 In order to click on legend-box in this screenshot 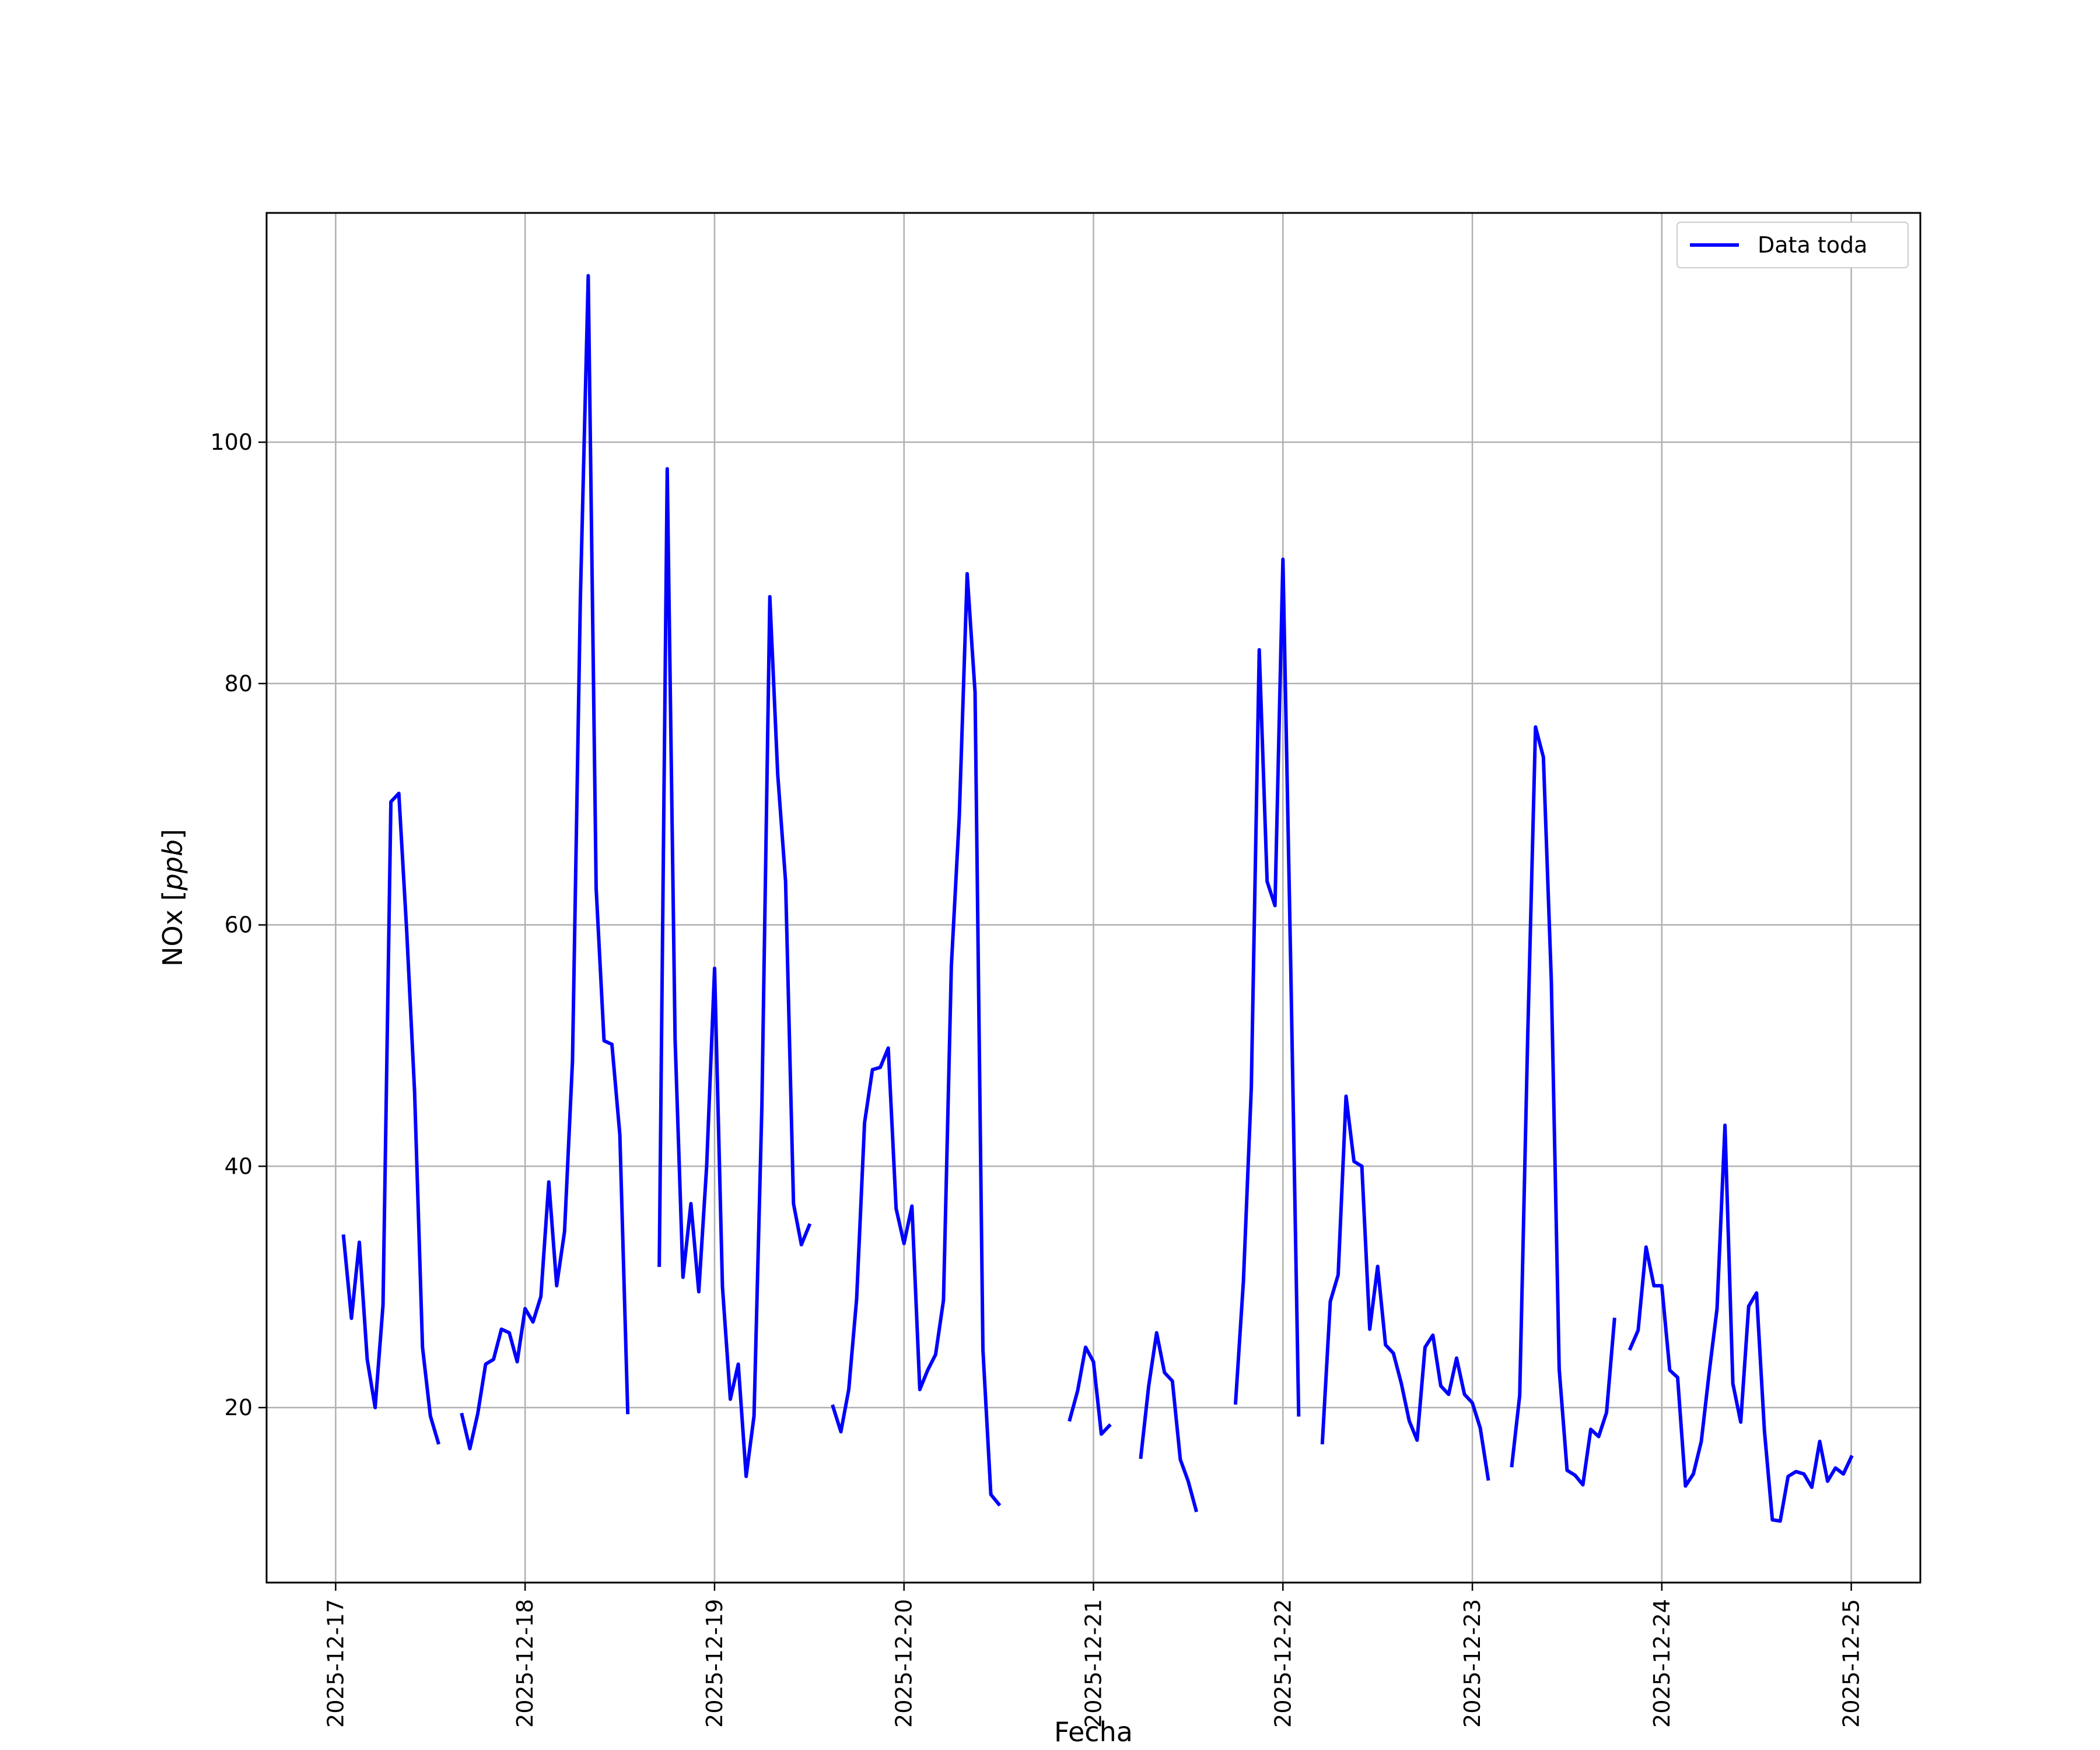, I will do `click(1792, 245)`.